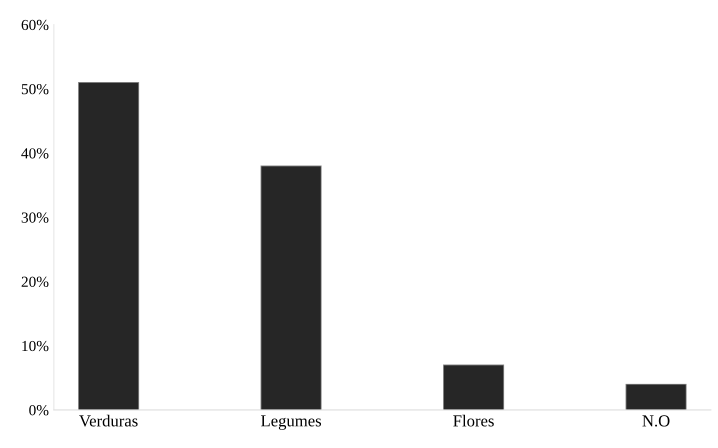 This screenshot has width=718, height=448. Describe the element at coordinates (35, 346) in the screenshot. I see `y-tick-label: 10%` at that location.